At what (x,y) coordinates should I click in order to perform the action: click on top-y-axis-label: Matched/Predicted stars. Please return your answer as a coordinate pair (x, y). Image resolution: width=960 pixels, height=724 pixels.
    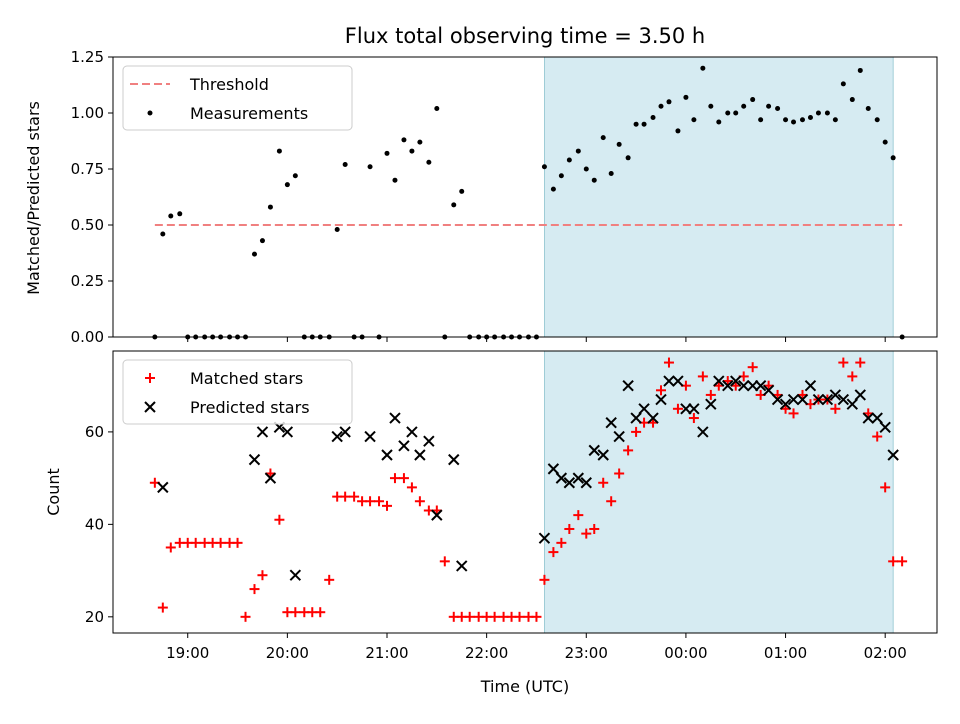
    Looking at the image, I should click on (33, 198).